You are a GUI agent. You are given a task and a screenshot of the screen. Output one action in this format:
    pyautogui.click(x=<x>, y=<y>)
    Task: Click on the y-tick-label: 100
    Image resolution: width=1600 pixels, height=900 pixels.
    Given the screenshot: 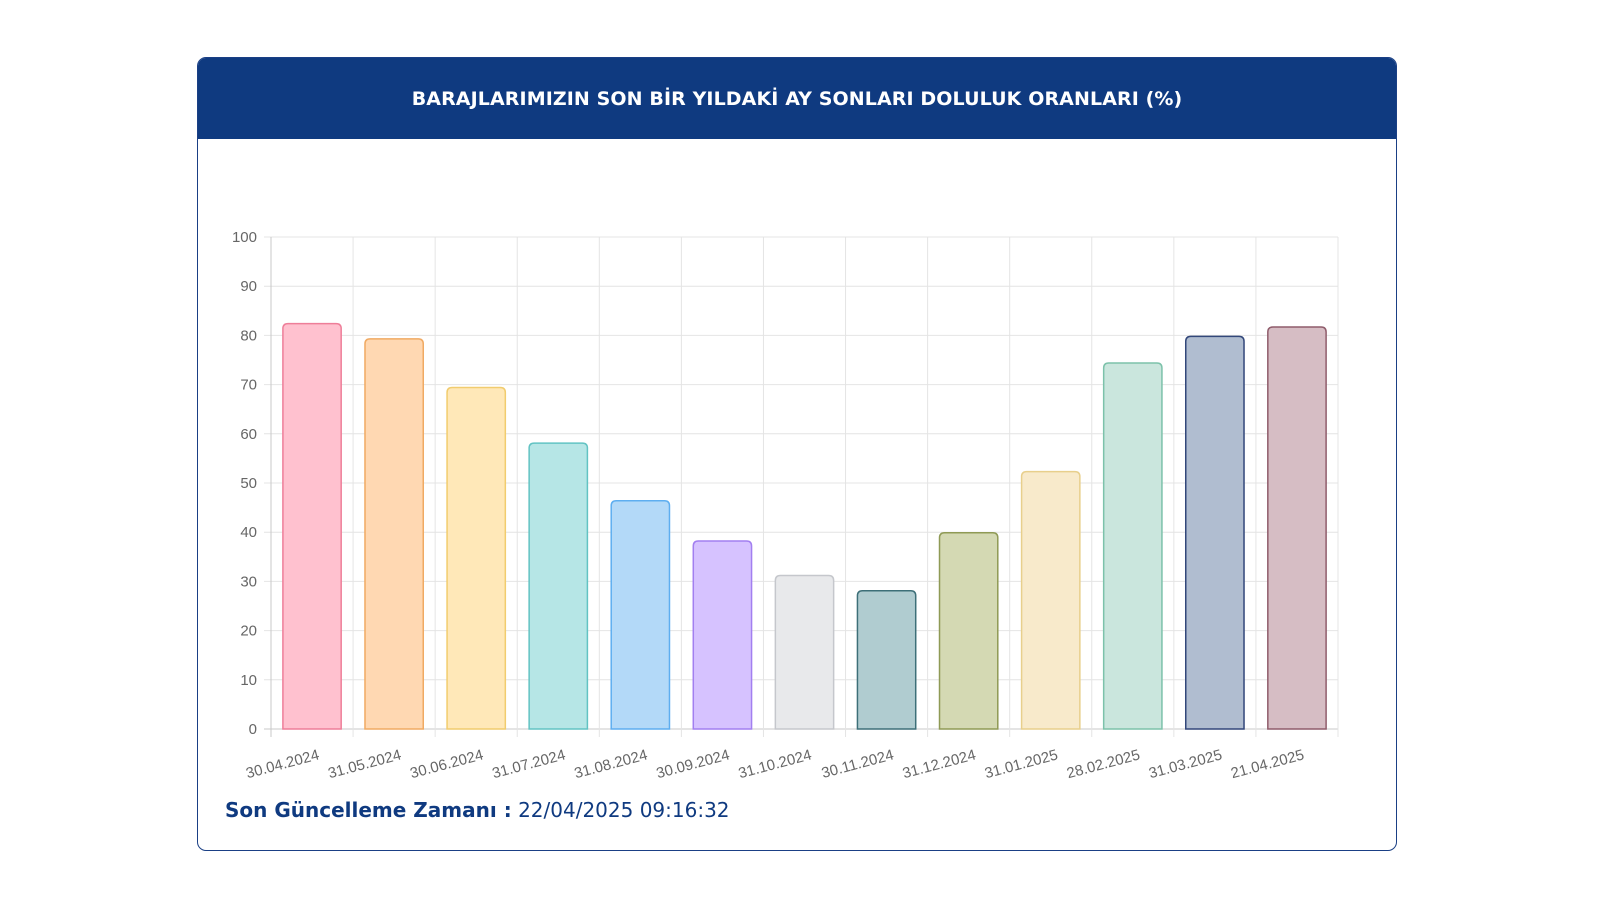 What is the action you would take?
    pyautogui.click(x=244, y=237)
    